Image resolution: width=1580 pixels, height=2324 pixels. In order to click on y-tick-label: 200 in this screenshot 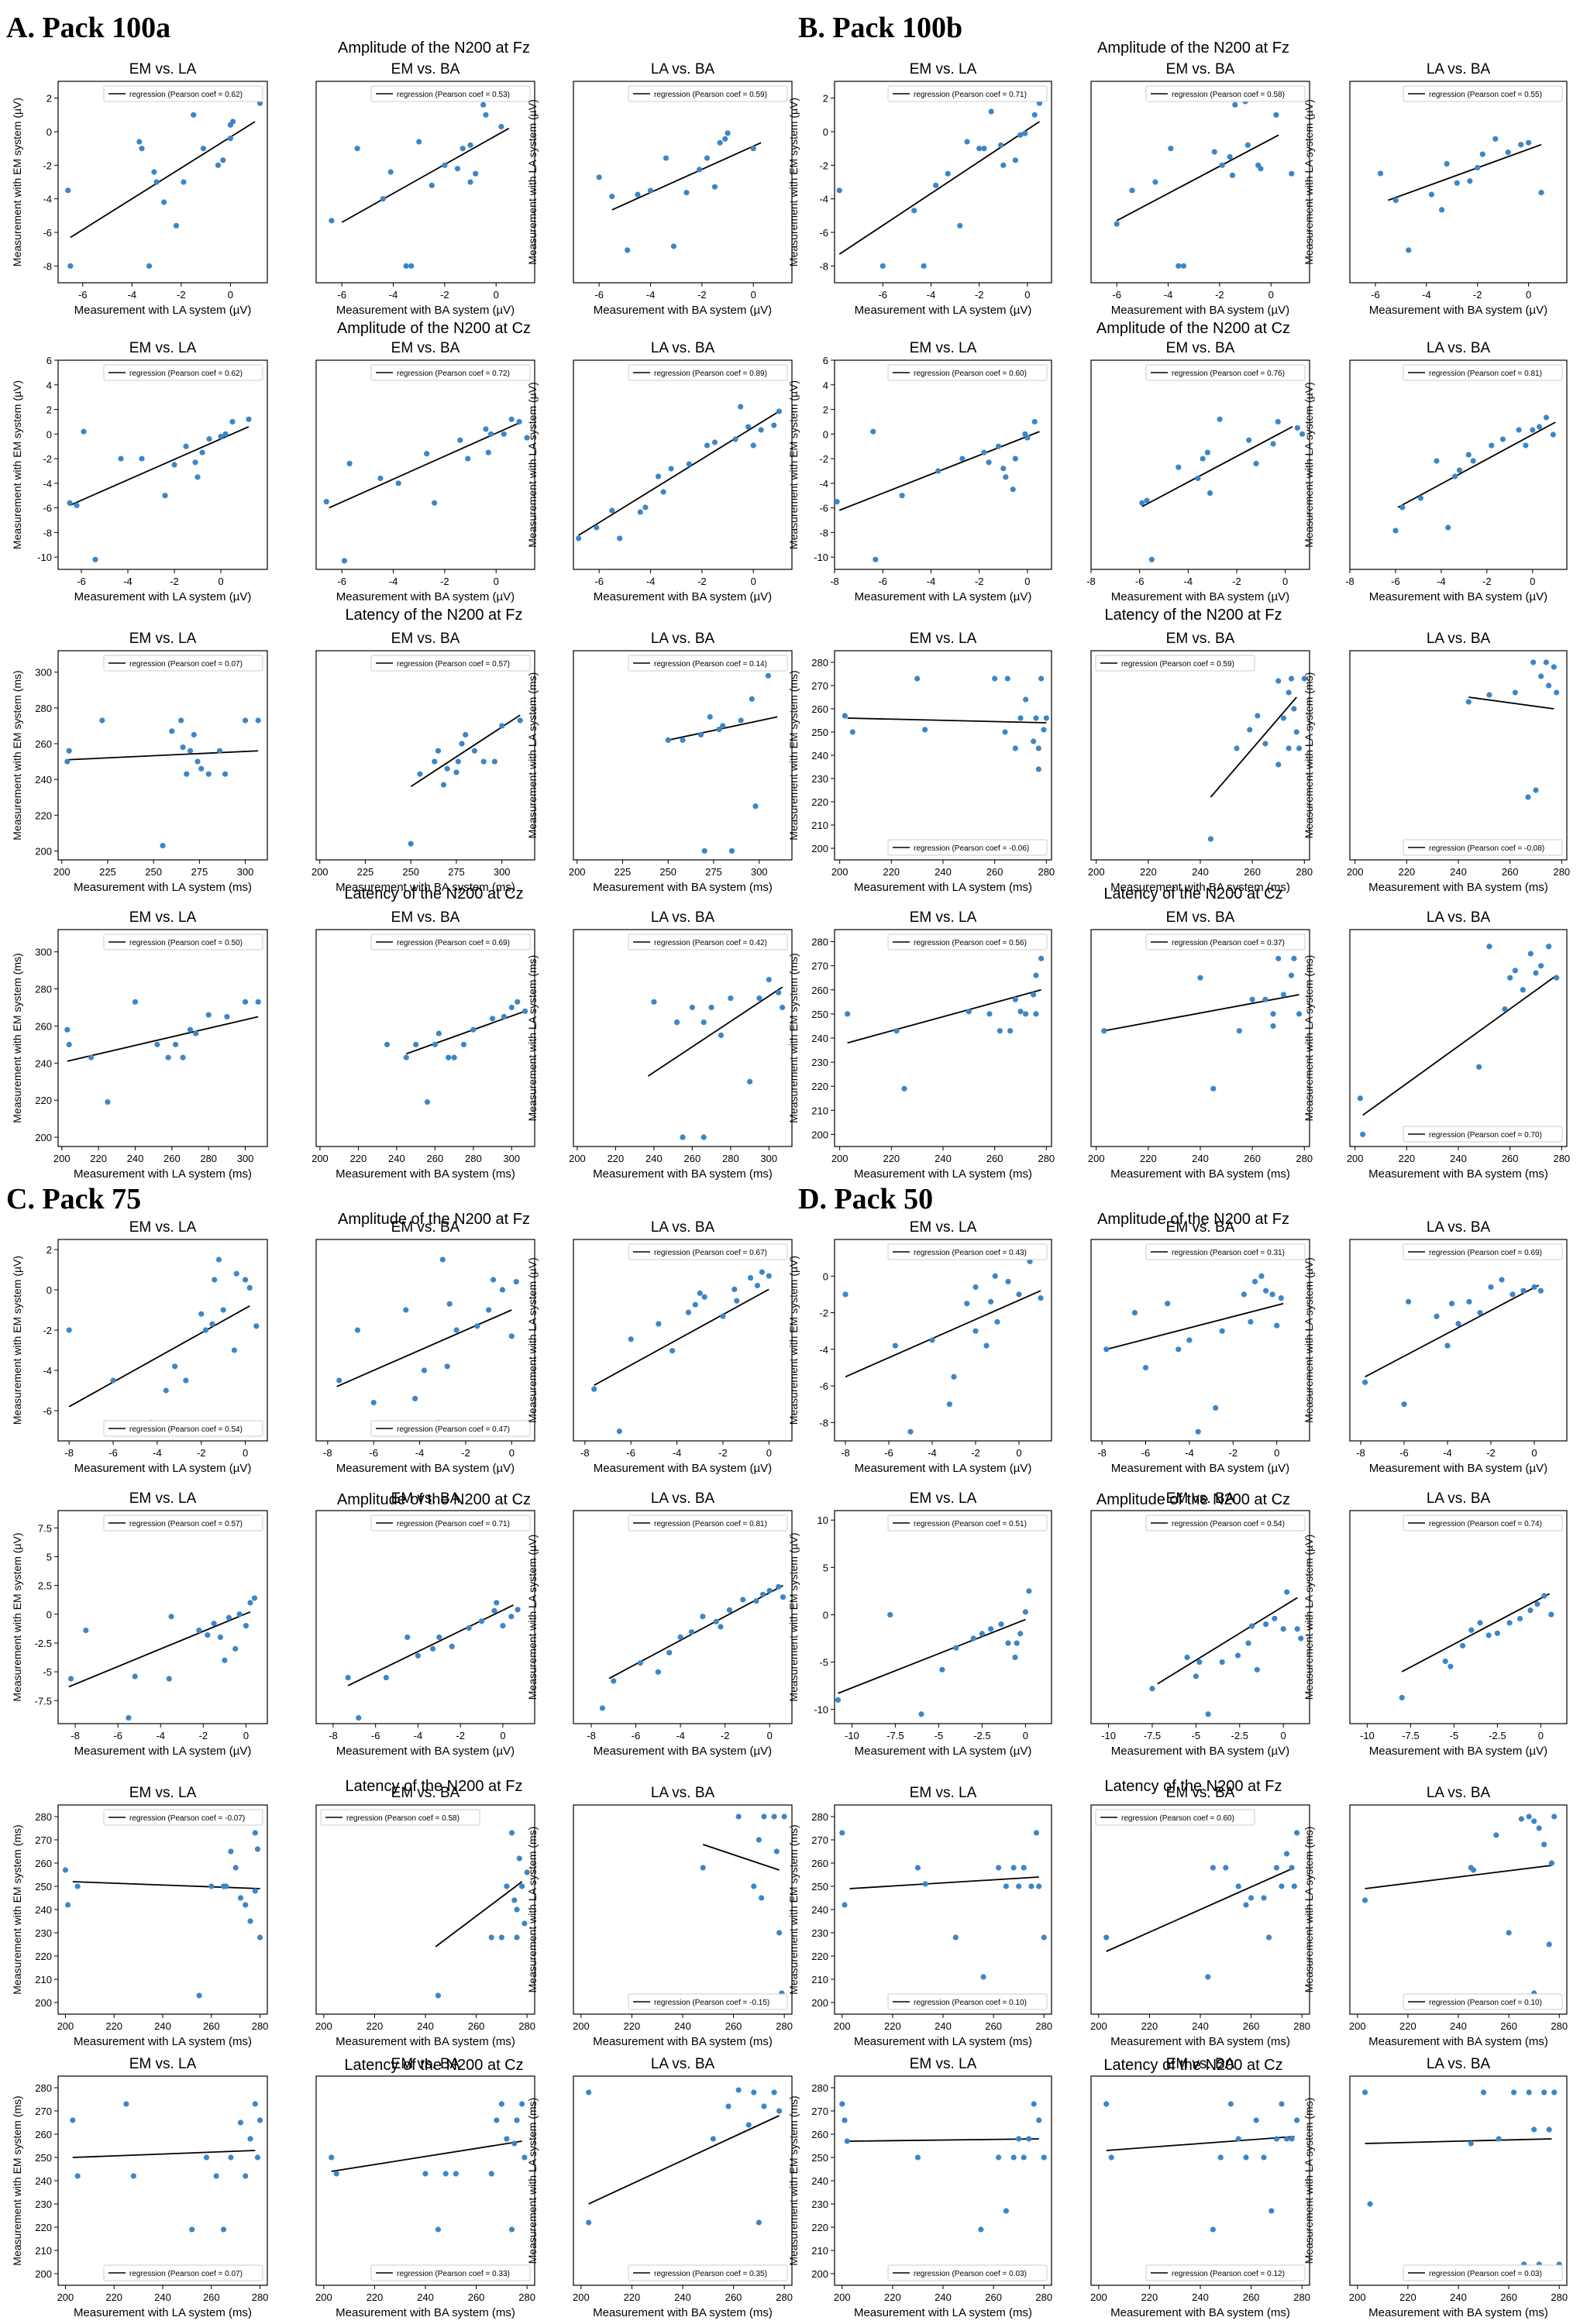, I will do `click(43, 2274)`.